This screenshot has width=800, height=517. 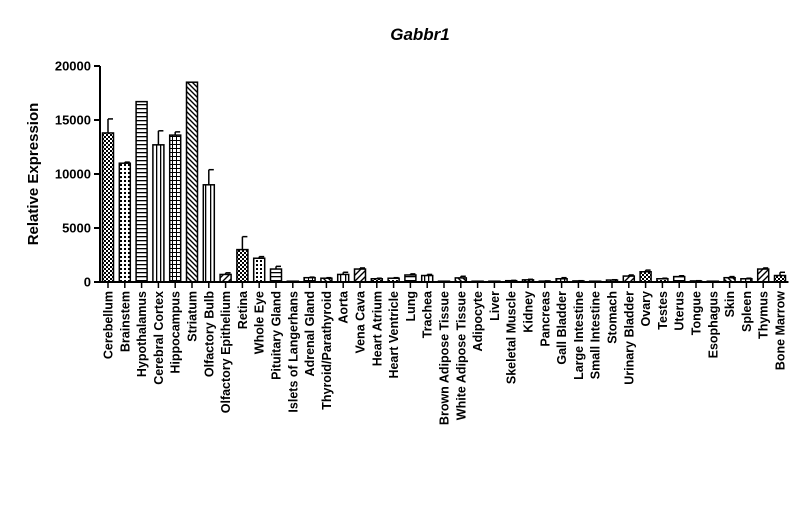 I want to click on x-axis, so click(x=444, y=284).